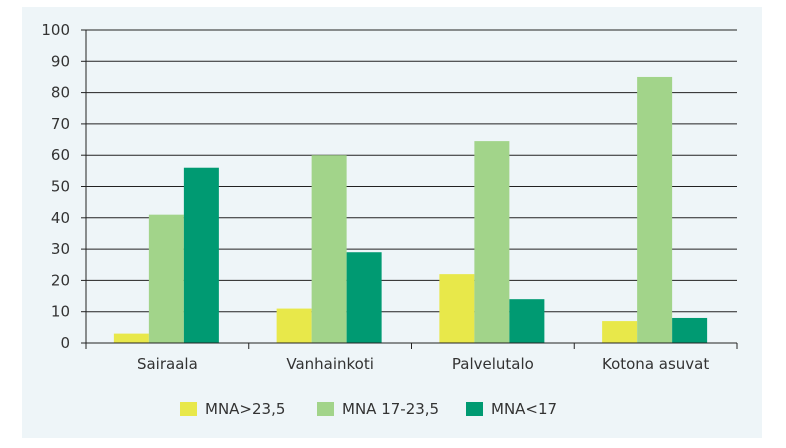  What do you see at coordinates (60, 187) in the screenshot?
I see `y-tick-label: 50` at bounding box center [60, 187].